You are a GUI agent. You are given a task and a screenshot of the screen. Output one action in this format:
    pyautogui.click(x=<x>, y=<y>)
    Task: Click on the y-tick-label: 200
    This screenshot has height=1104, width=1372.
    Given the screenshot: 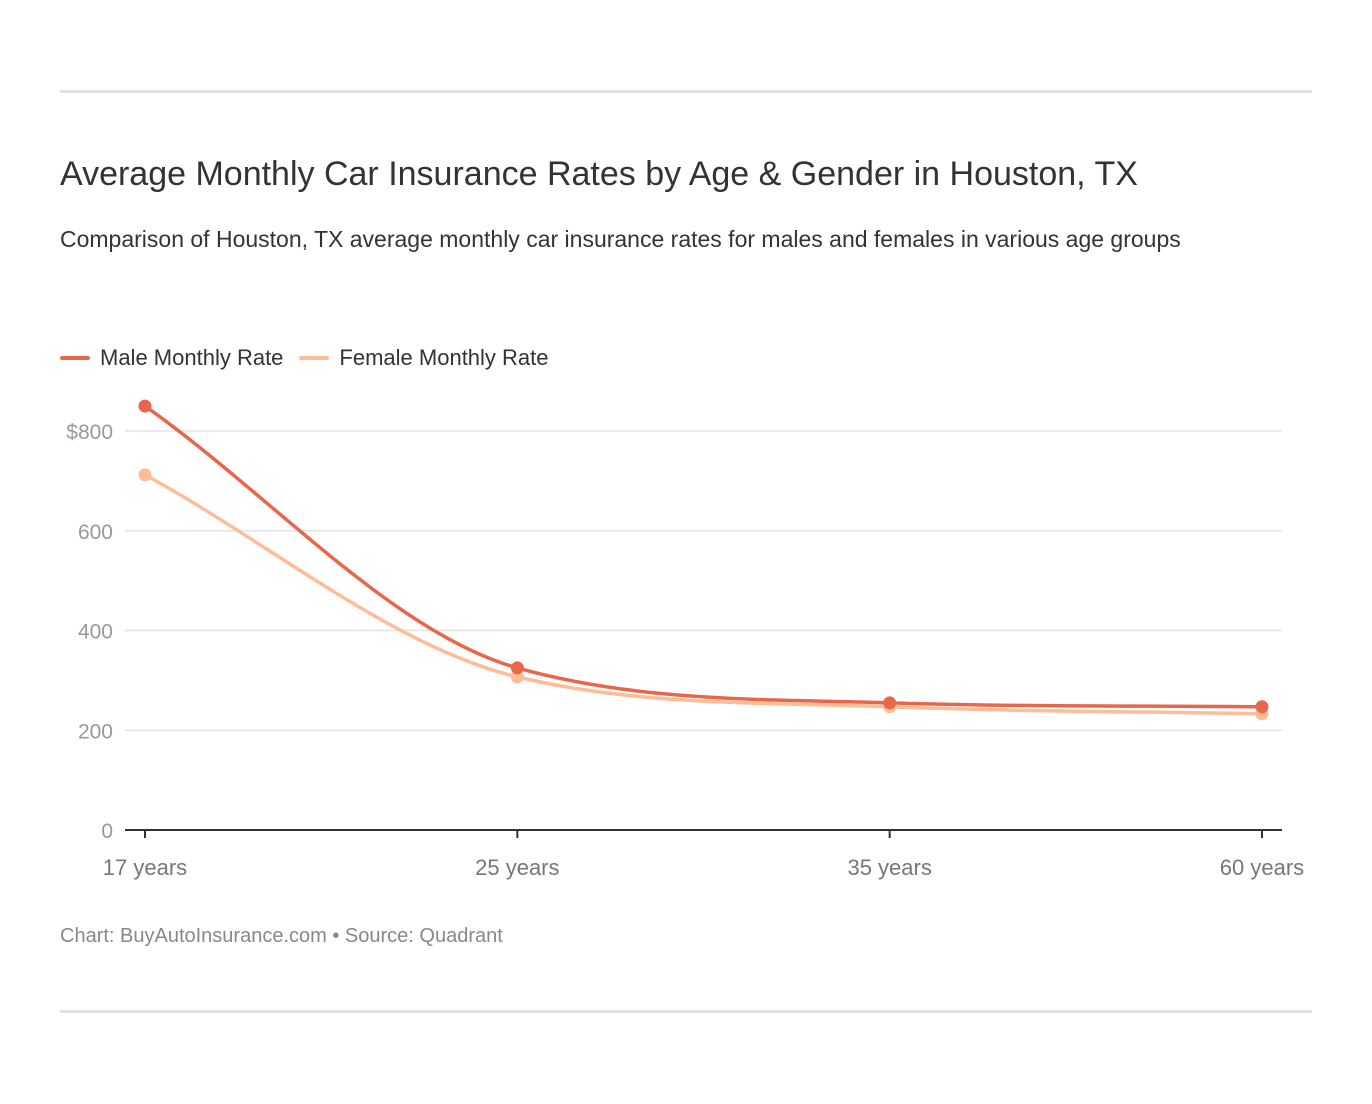 What is the action you would take?
    pyautogui.click(x=95, y=731)
    